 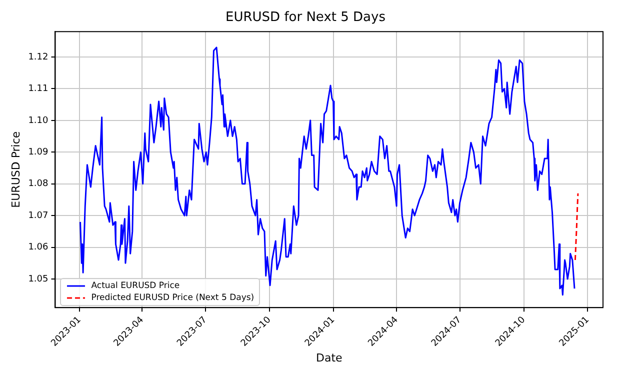 I want to click on y-tick-label: 1.06, so click(x=38, y=247).